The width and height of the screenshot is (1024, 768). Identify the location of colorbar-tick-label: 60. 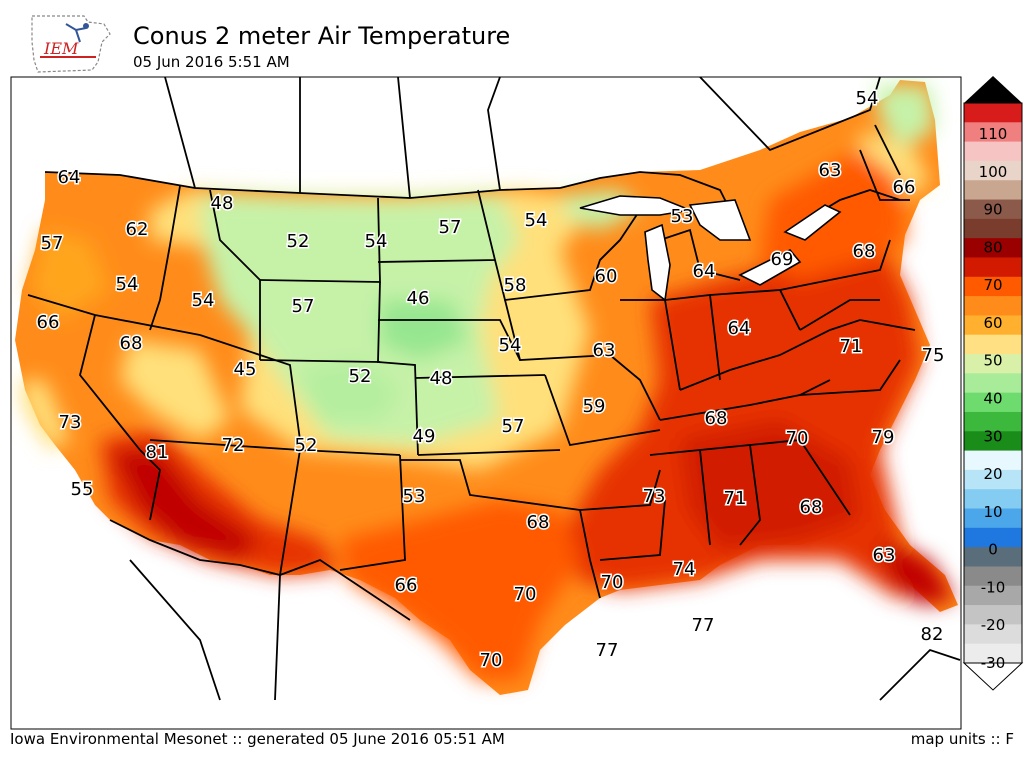
(992, 323).